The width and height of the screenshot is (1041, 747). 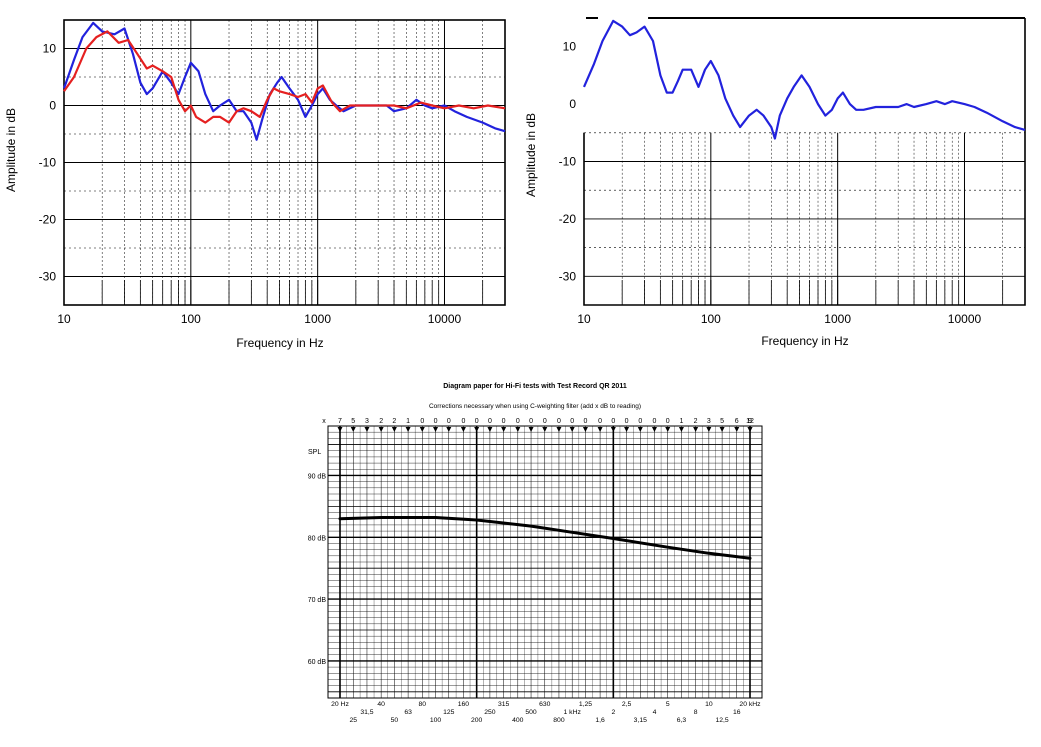 What do you see at coordinates (709, 704) in the screenshot?
I see `frequency-label: 10` at bounding box center [709, 704].